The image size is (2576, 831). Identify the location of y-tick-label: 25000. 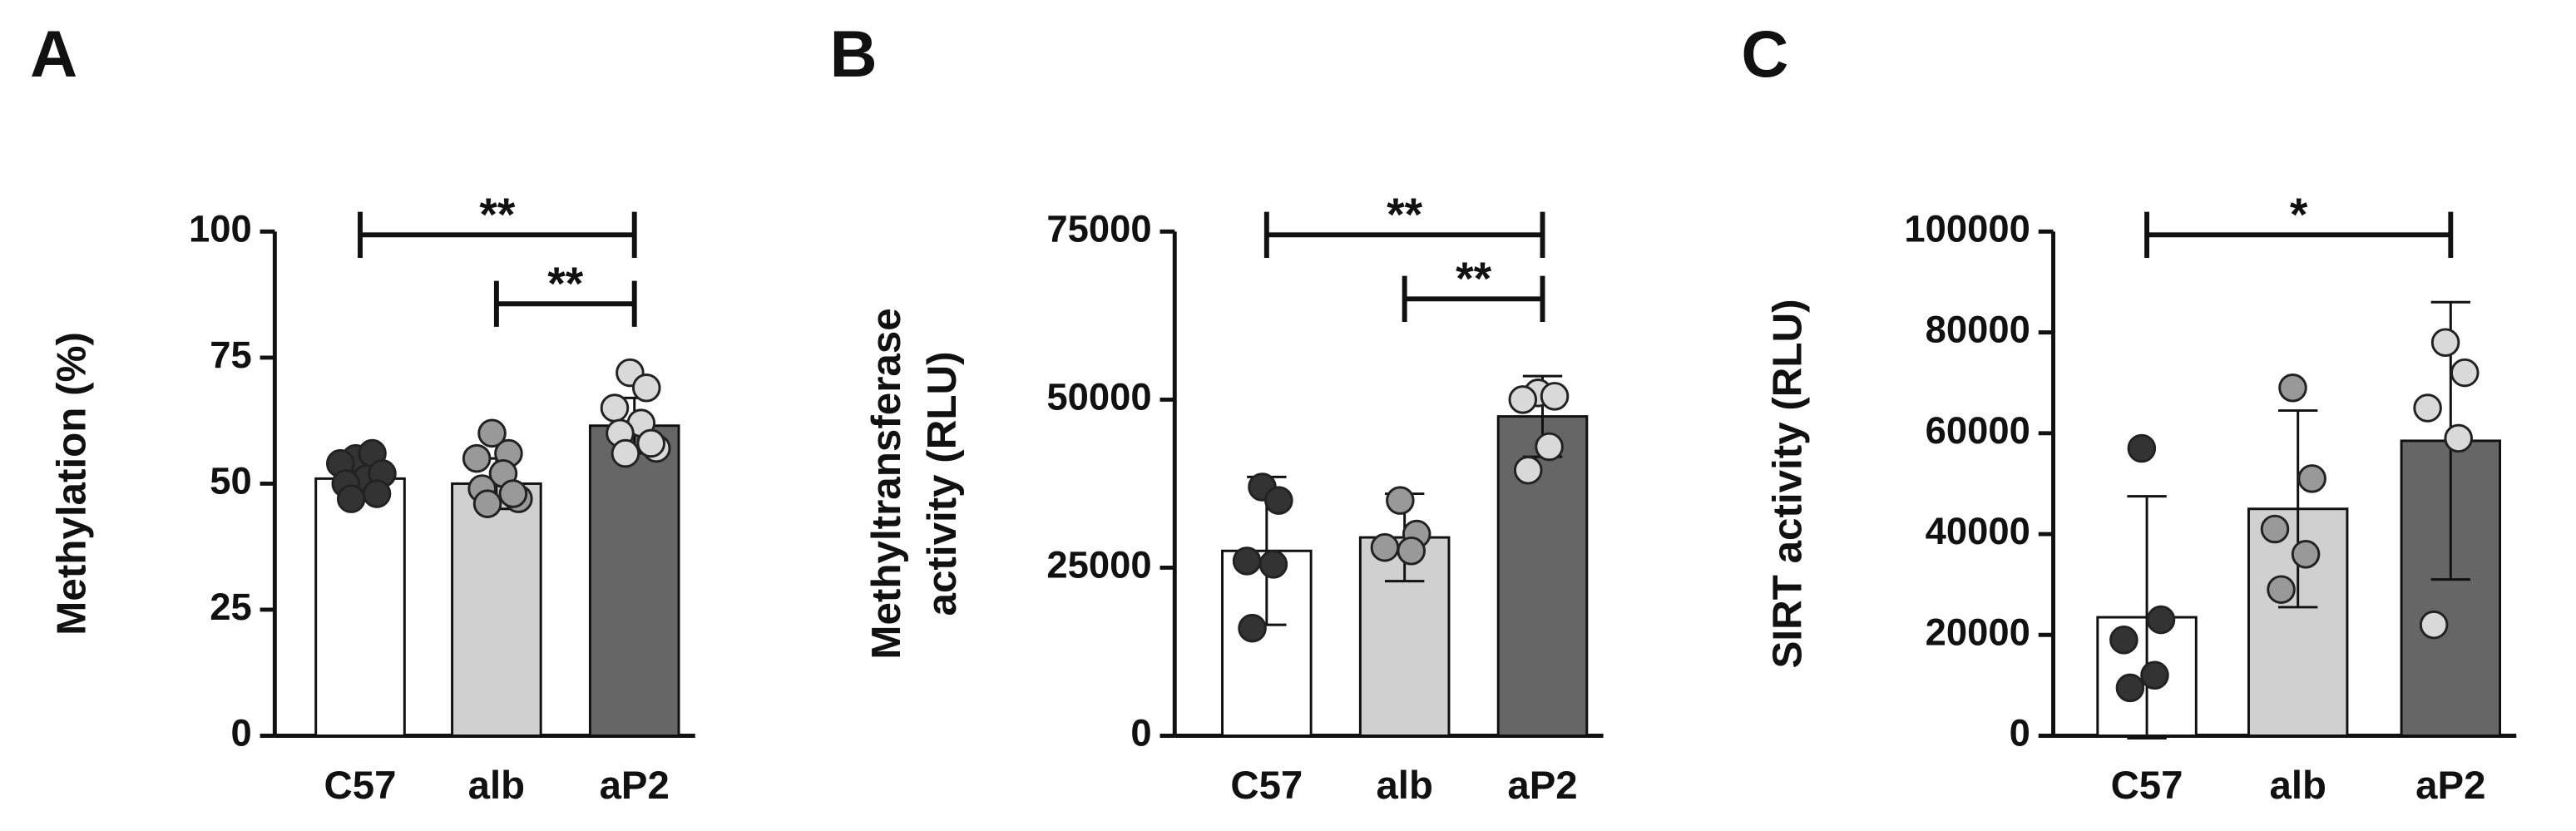
(1098, 564).